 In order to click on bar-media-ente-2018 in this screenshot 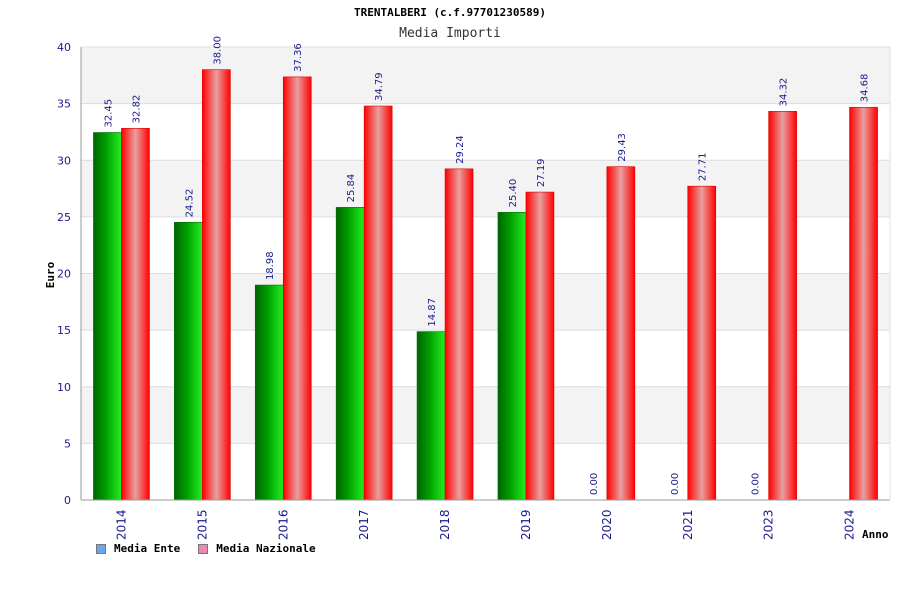, I will do `click(431, 416)`.